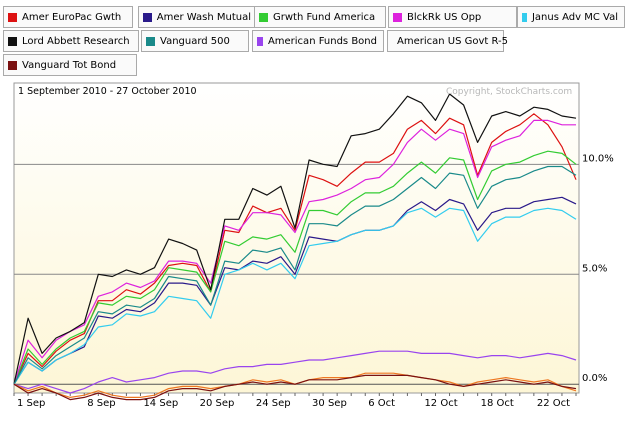 This screenshot has width=625, height=428. What do you see at coordinates (444, 17) in the screenshot?
I see `legend-label: BlckRk US Opp` at bounding box center [444, 17].